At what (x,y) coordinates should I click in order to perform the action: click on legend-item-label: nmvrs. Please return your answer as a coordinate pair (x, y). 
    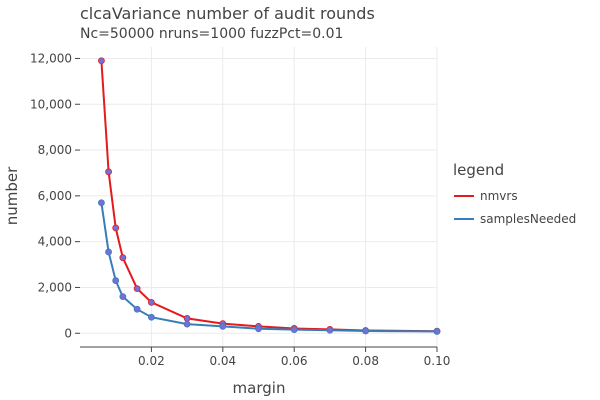
    Looking at the image, I should click on (499, 196).